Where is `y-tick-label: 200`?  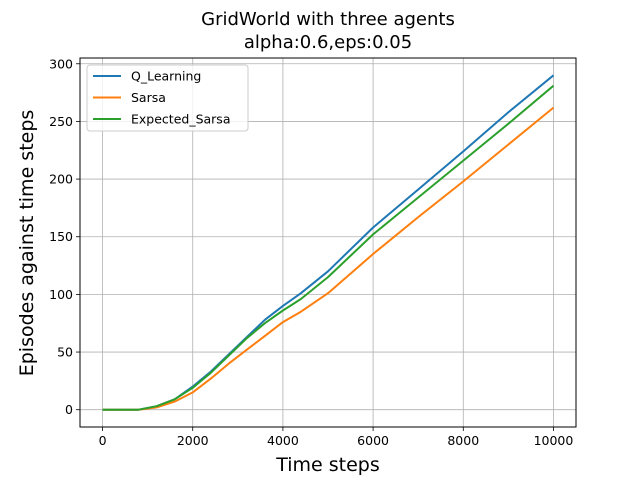
y-tick-label: 200 is located at coordinates (61, 179).